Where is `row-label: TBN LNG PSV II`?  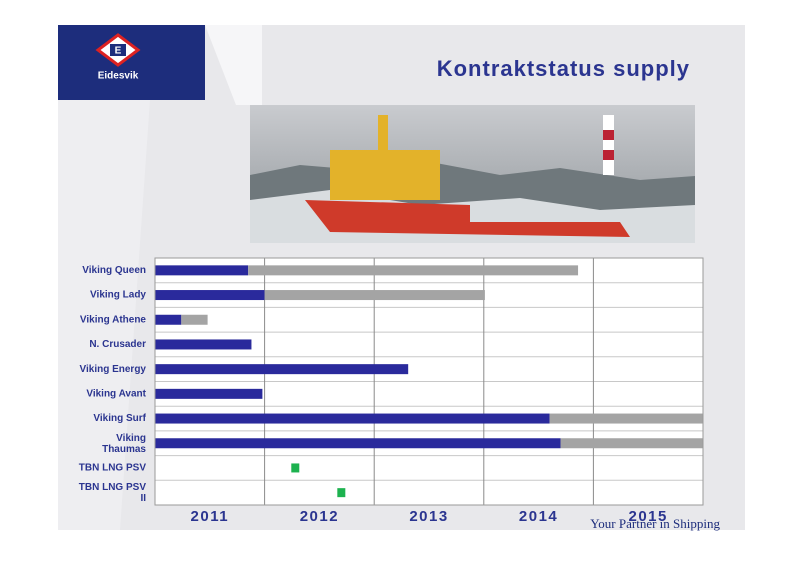 row-label: TBN LNG PSV II is located at coordinates (113, 493).